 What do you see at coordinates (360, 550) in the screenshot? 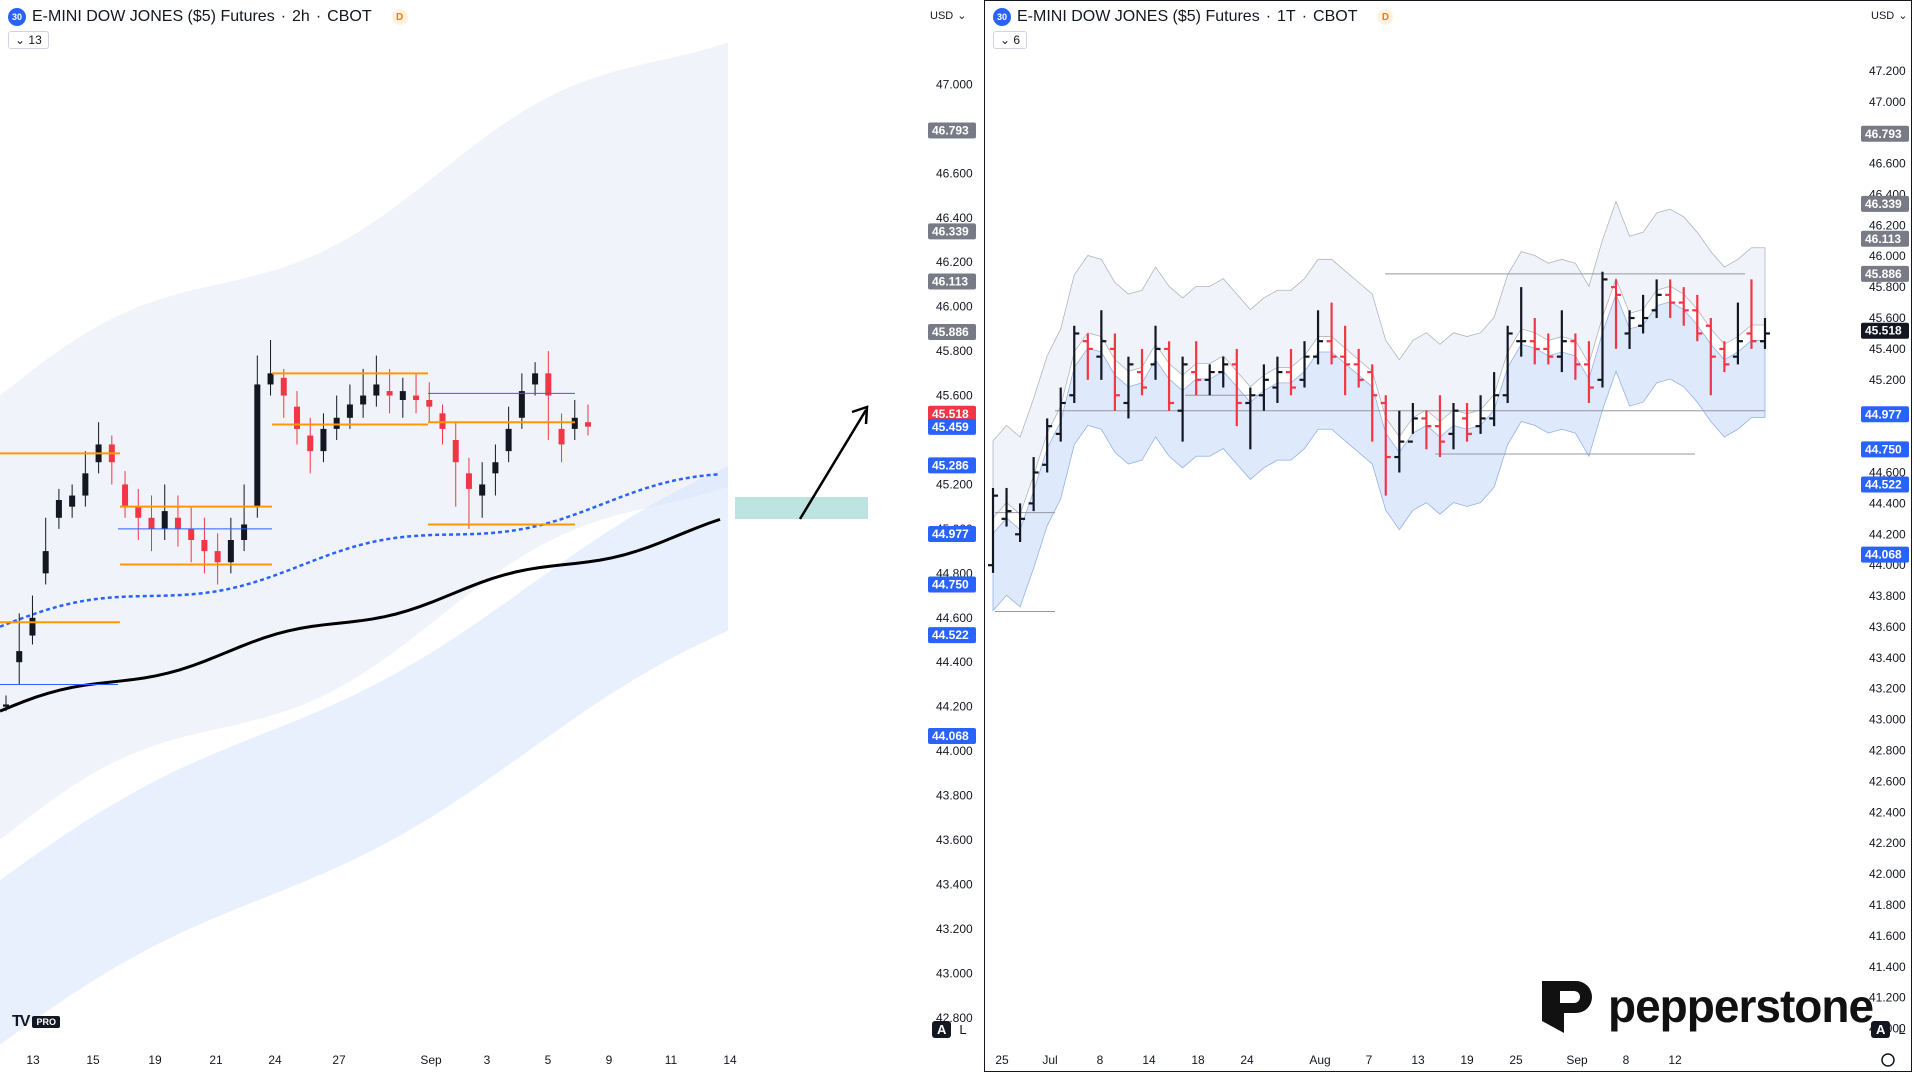
I see `medium-moving-average-line` at bounding box center [360, 550].